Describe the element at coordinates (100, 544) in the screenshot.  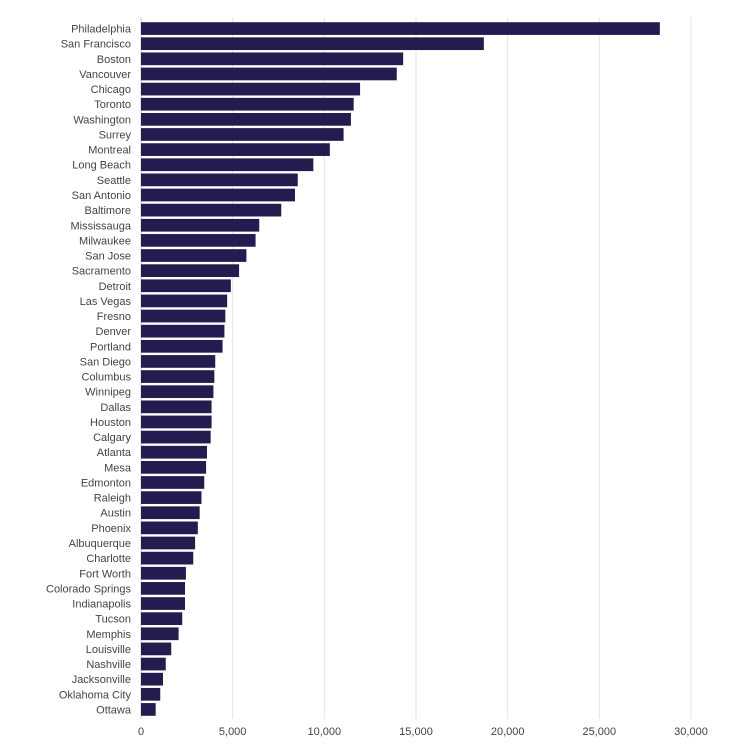
I see `category-label: Albuquerque` at that location.